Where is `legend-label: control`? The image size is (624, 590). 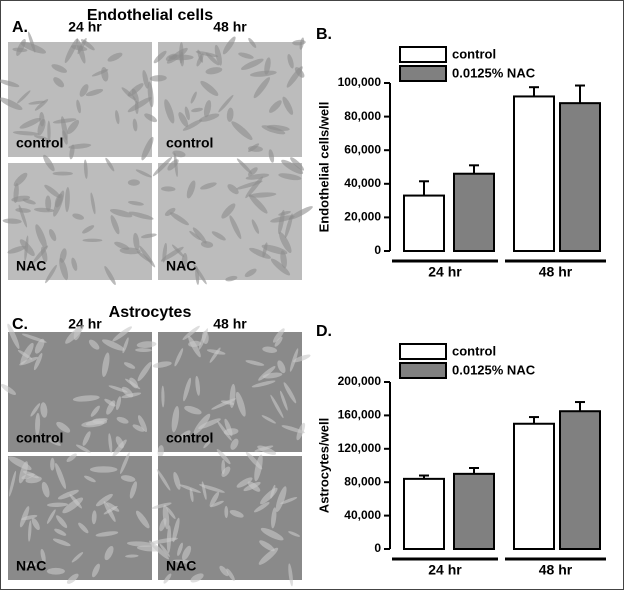
legend-label: control is located at coordinates (474, 350).